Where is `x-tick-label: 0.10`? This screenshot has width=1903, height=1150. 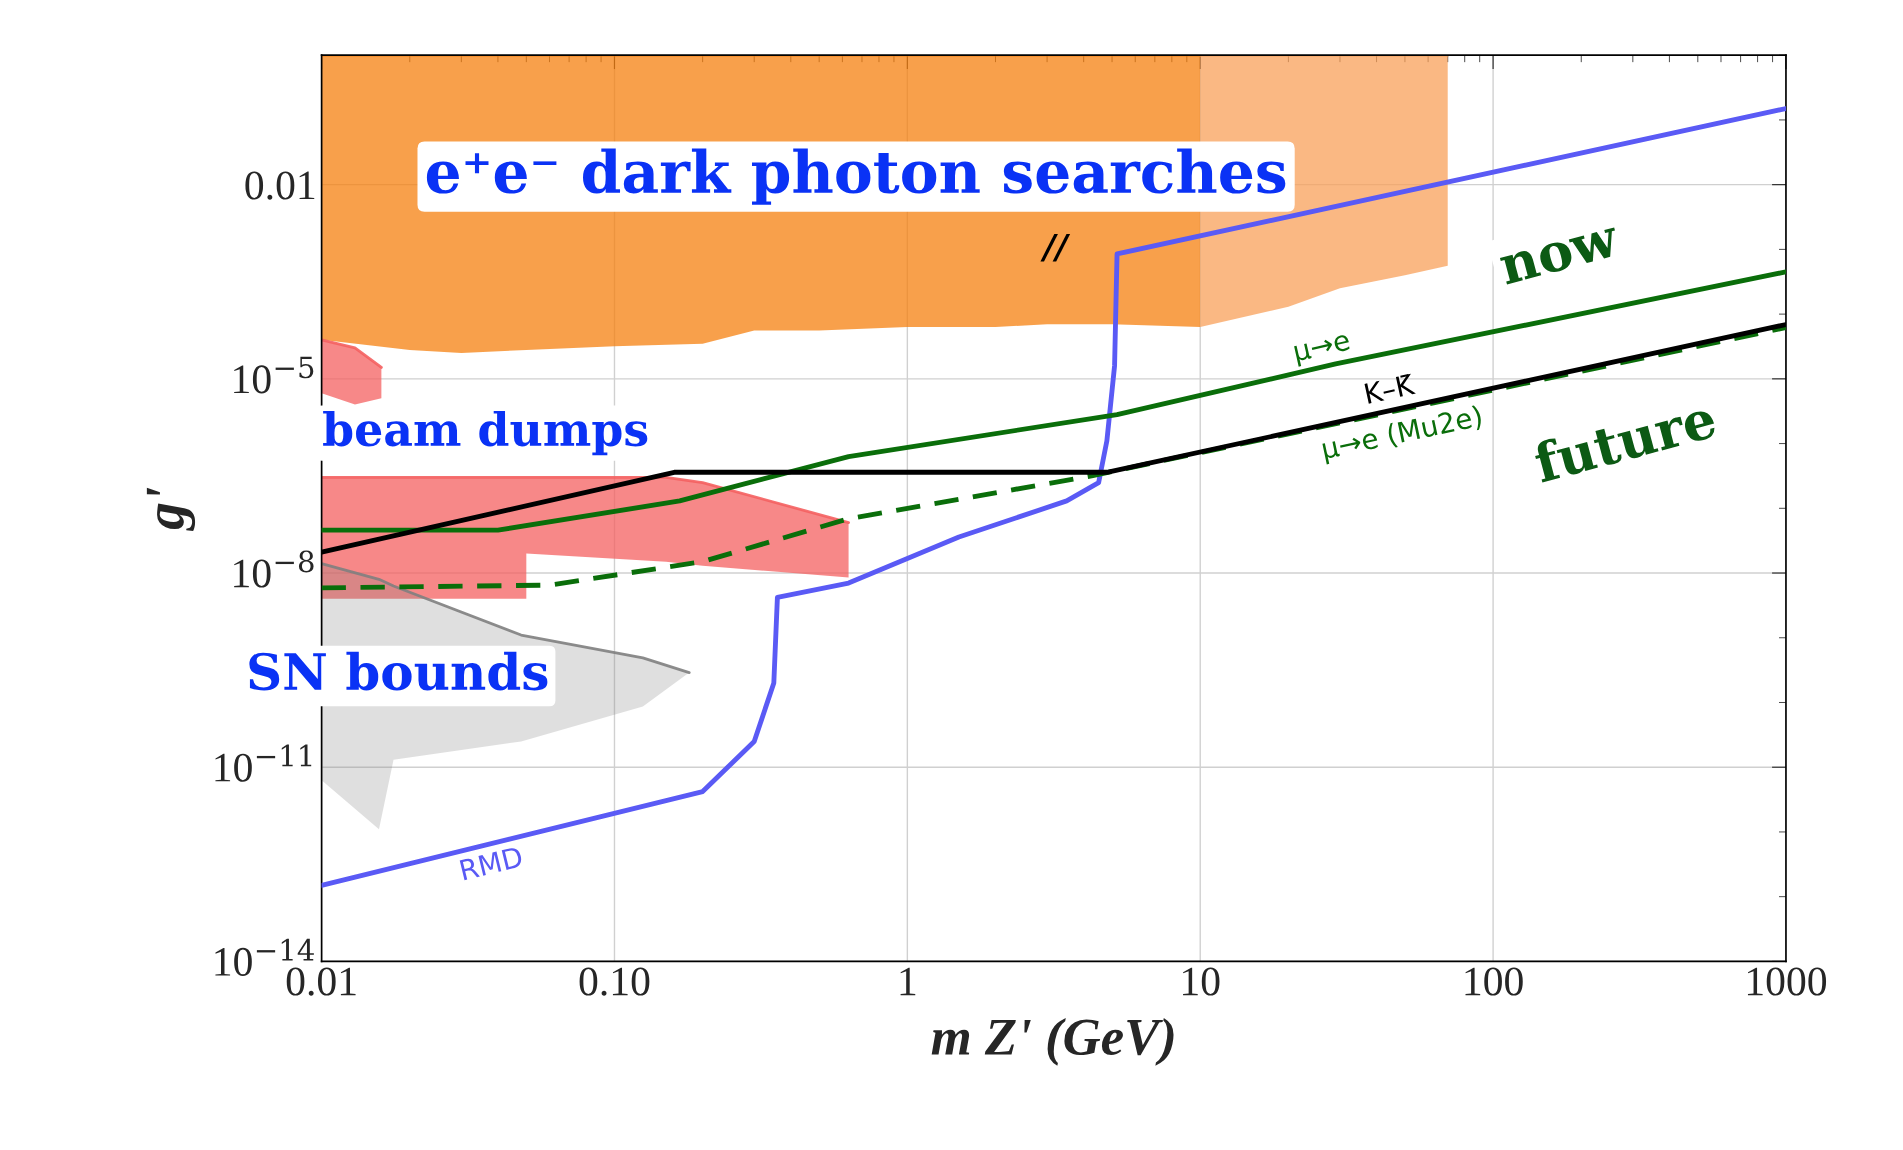
x-tick-label: 0.10 is located at coordinates (614, 981).